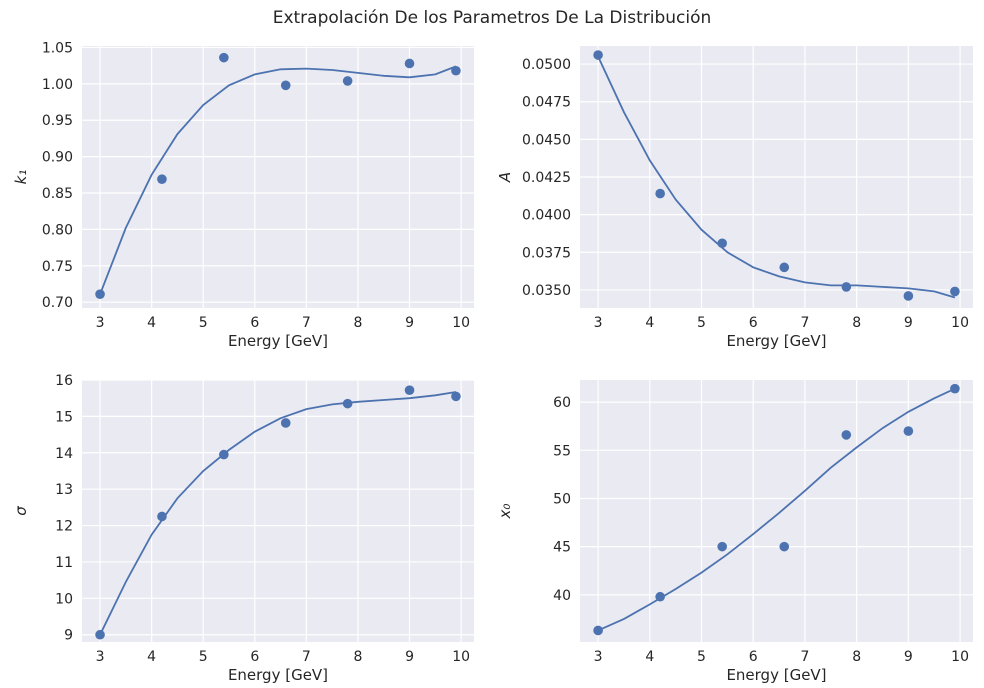 The height and width of the screenshot is (688, 984). I want to click on y-tick-label: 0.0500, so click(546, 65).